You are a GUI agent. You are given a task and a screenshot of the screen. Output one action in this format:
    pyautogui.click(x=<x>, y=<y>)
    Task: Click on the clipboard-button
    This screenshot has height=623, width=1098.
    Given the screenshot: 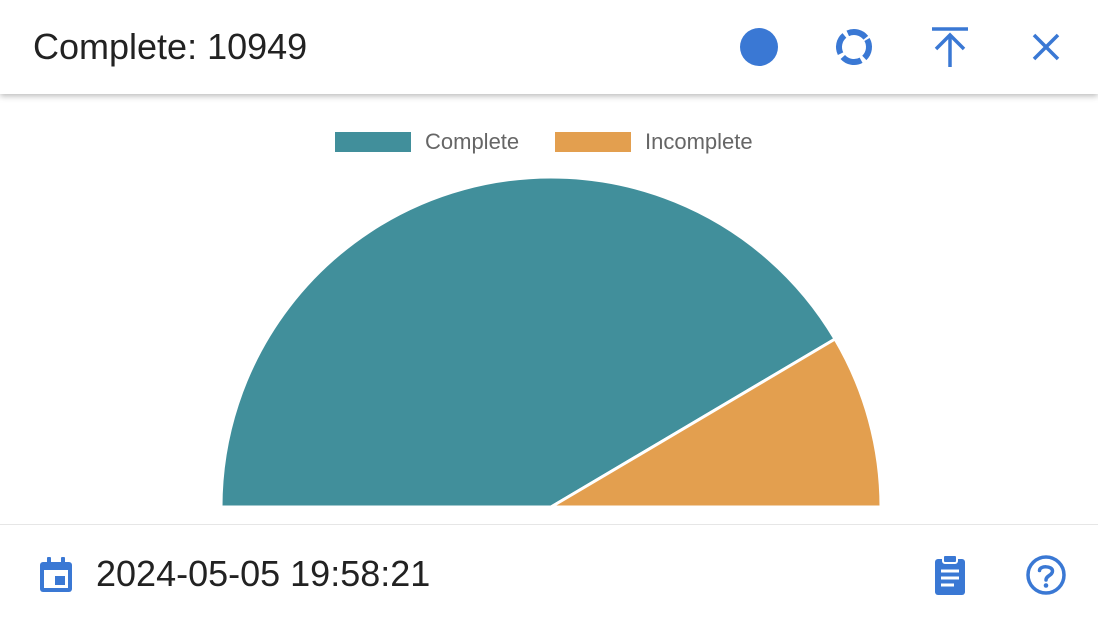 What is the action you would take?
    pyautogui.click(x=950, y=575)
    